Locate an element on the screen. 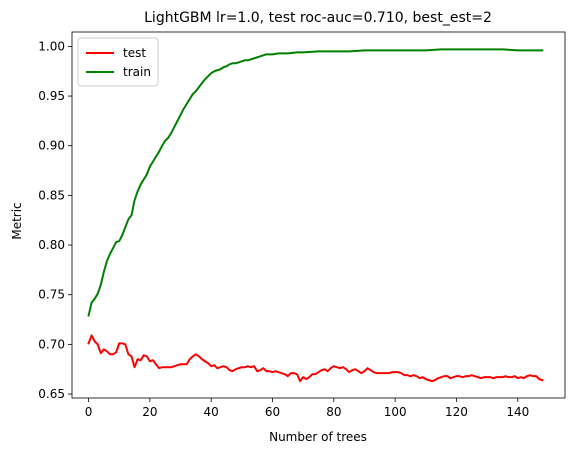 The height and width of the screenshot is (453, 576). x-tick-label: 0 is located at coordinates (89, 412).